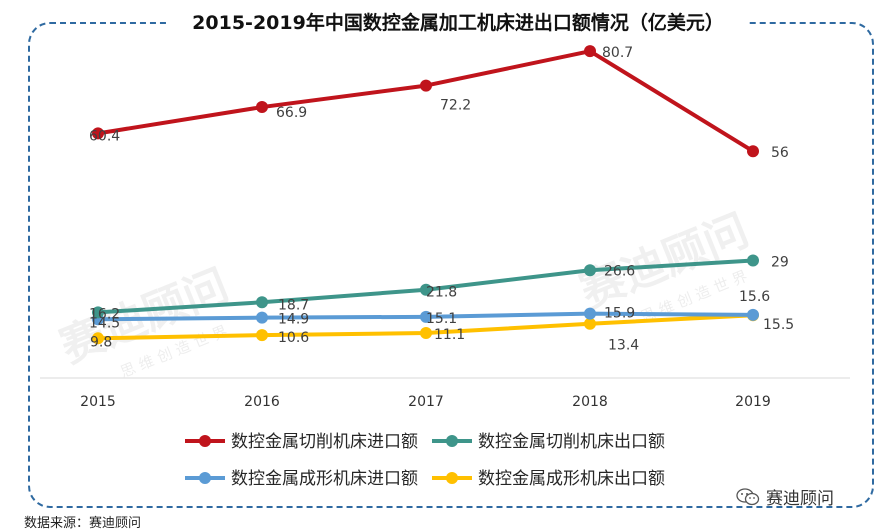  I want to click on wechat-icon, so click(748, 496).